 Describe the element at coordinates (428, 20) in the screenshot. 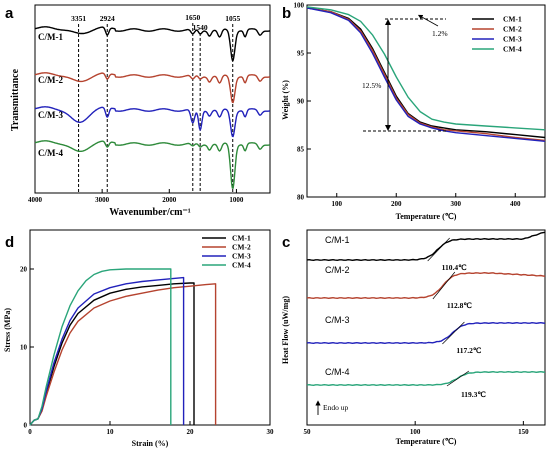

I see `b-arrow-small` at that location.